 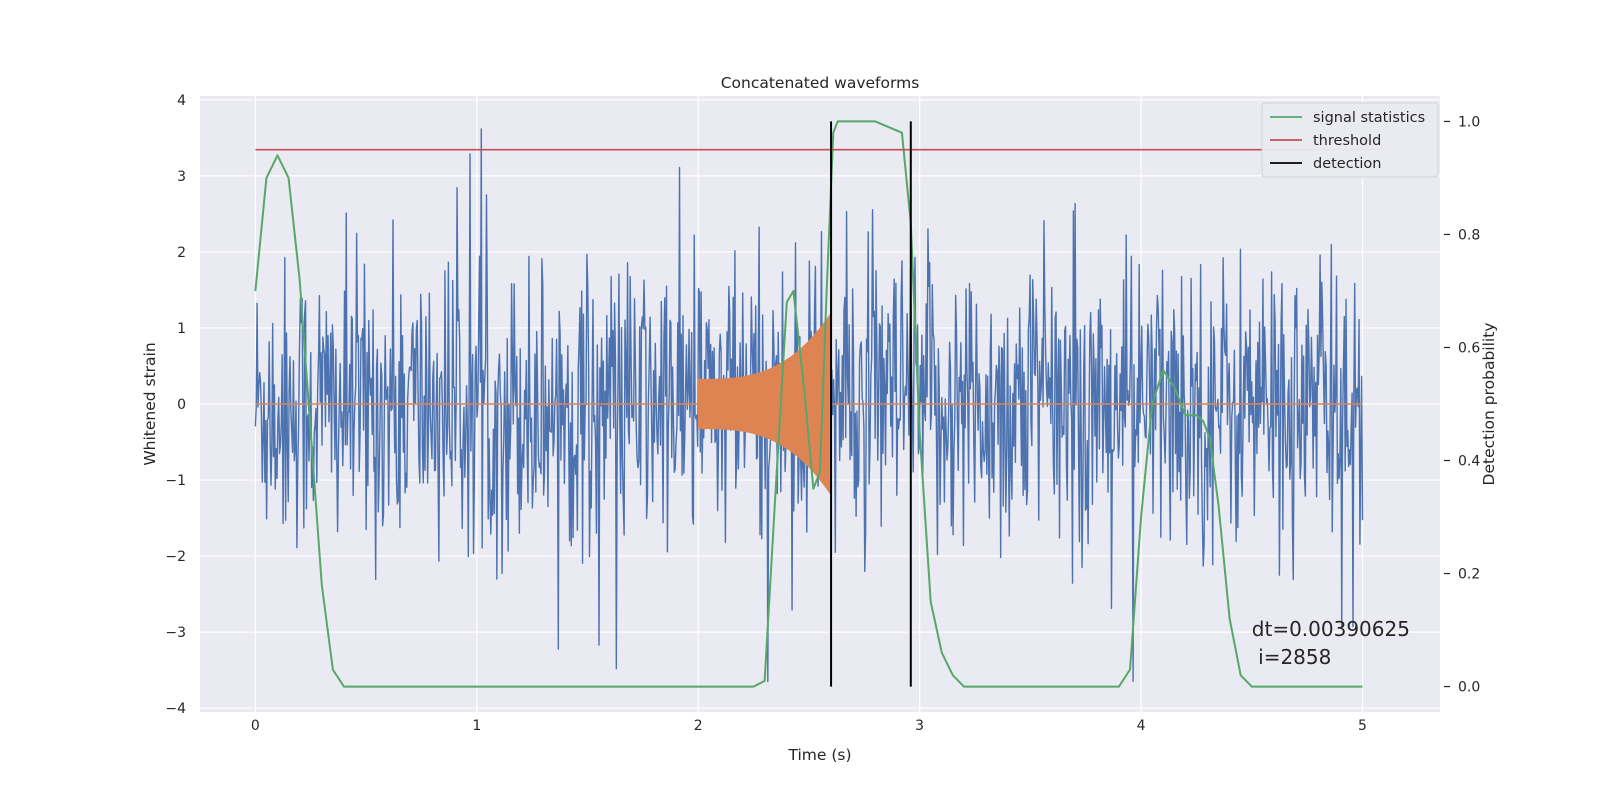 What do you see at coordinates (1369, 118) in the screenshot?
I see `legend-entry-signal-statistics: signal statistics` at bounding box center [1369, 118].